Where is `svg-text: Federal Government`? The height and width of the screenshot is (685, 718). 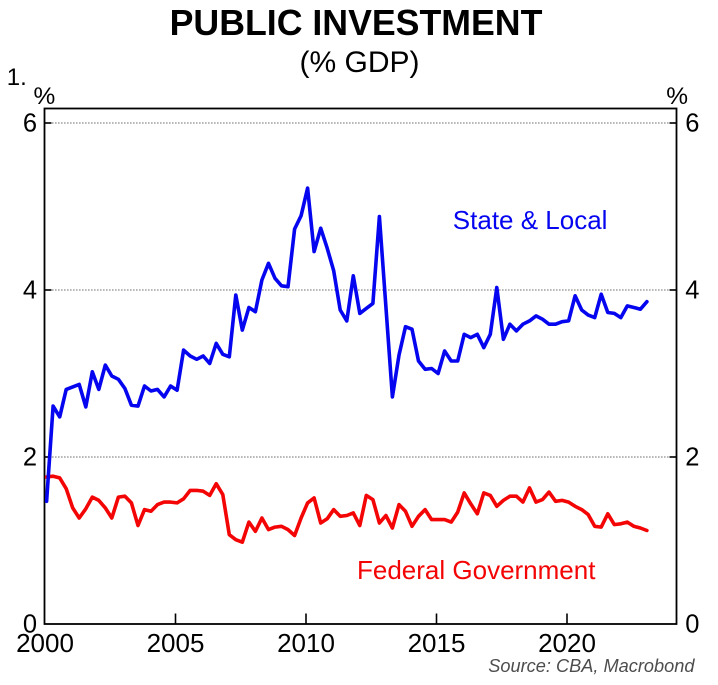 svg-text: Federal Government is located at coordinates (476, 570).